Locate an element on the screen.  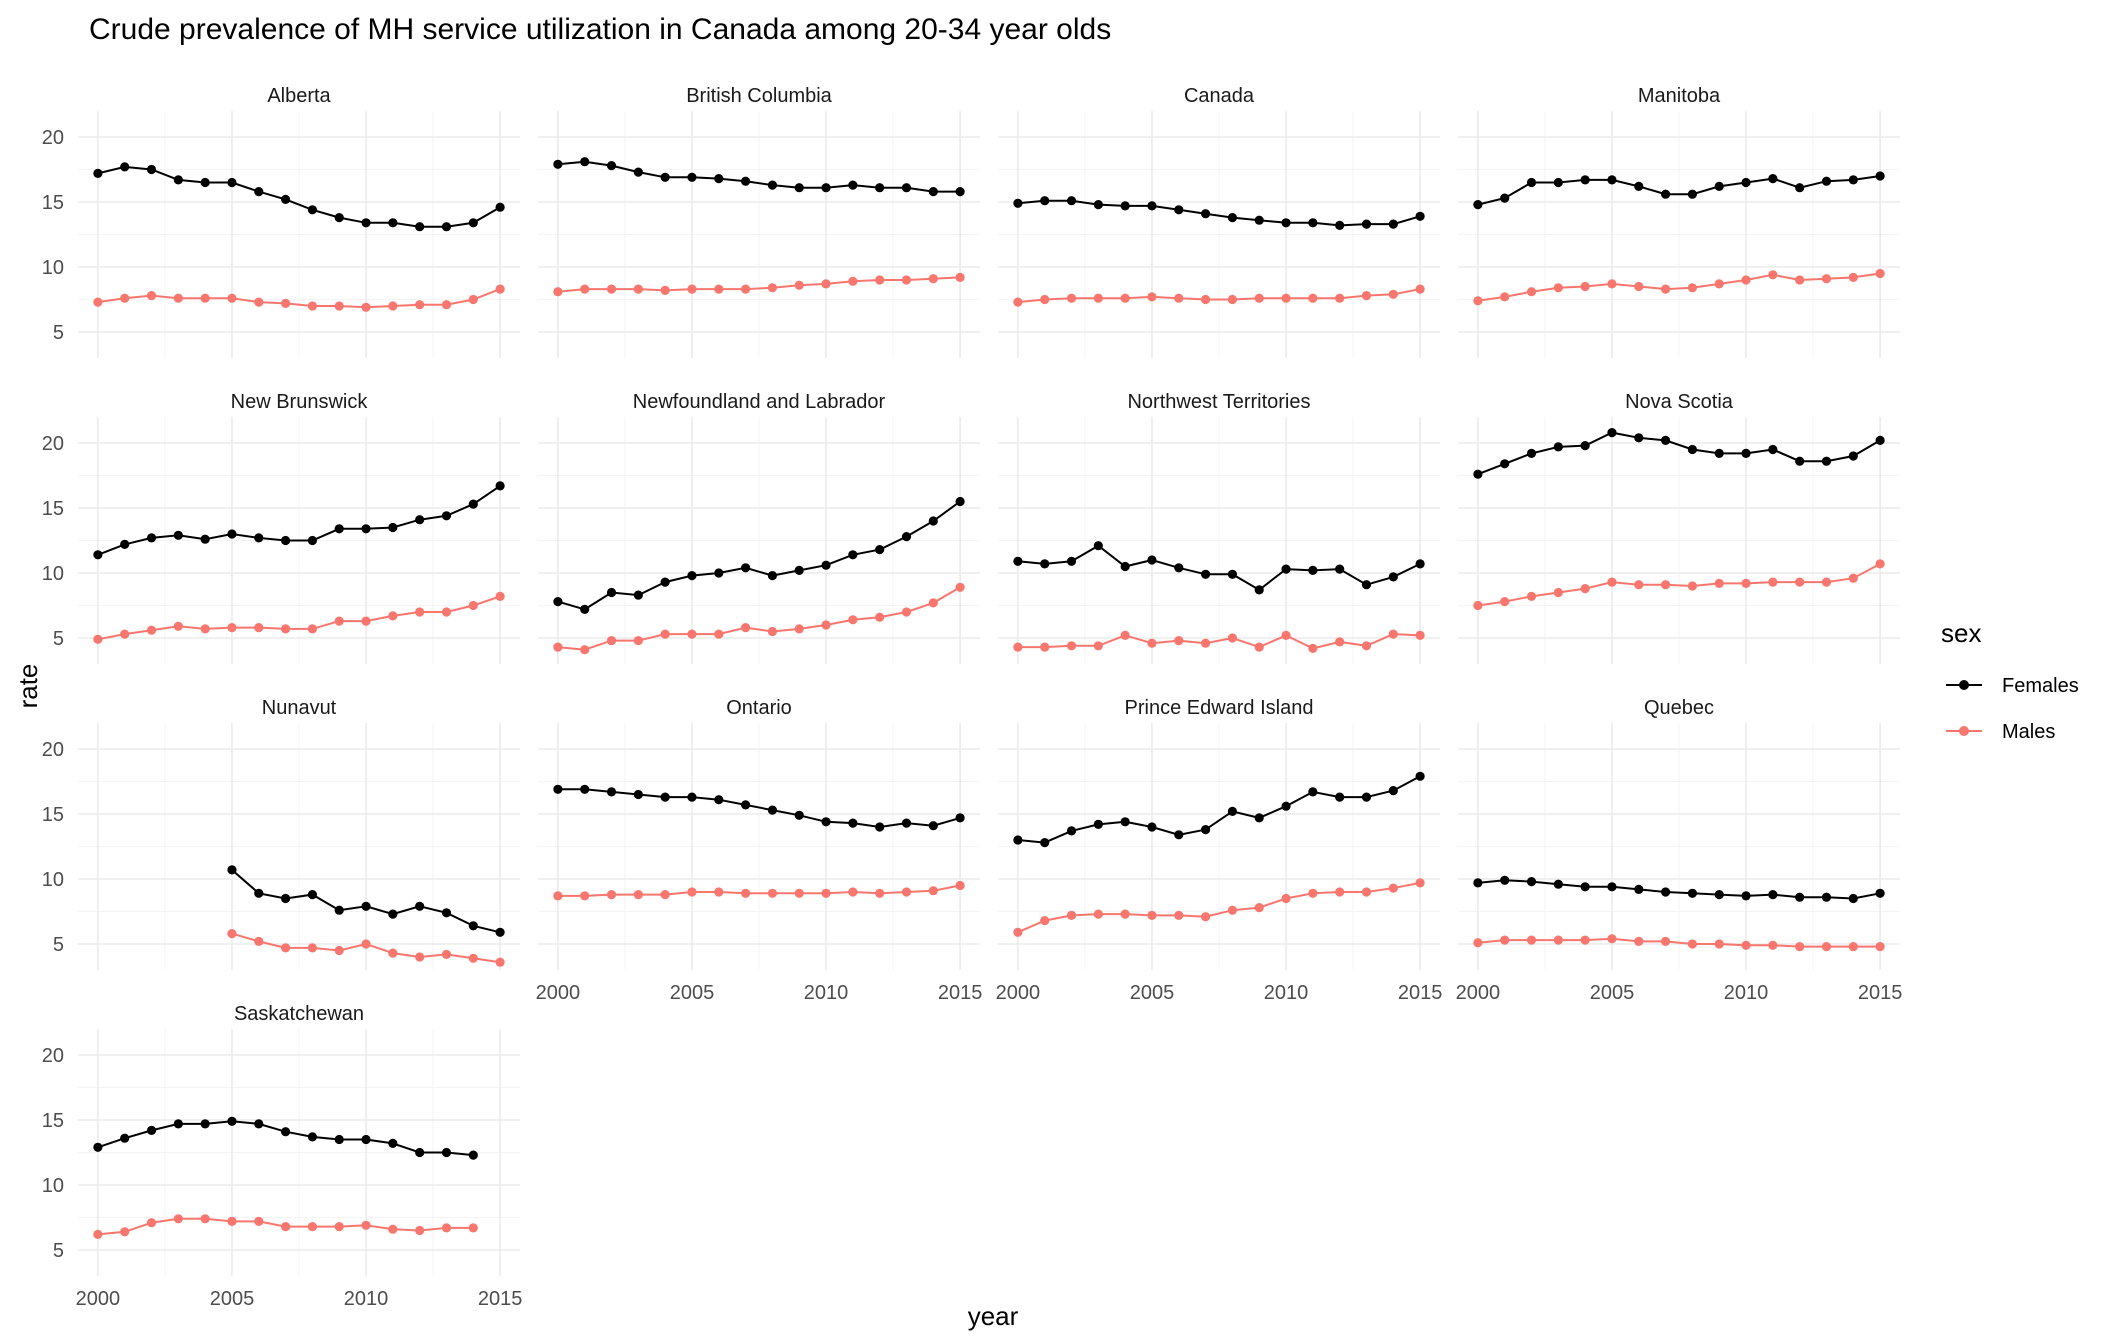
legend-label-males: Males is located at coordinates (2028, 732).